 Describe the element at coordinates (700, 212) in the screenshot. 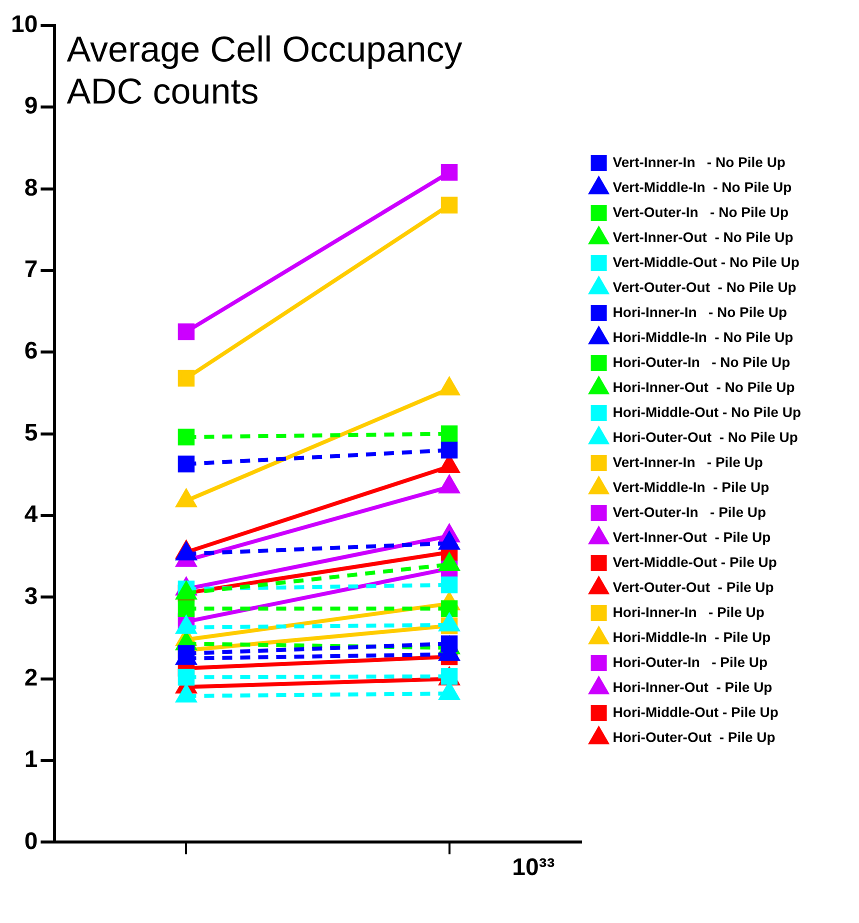

I see `legend-label: Vert-Outer-In - No Pile Up` at that location.